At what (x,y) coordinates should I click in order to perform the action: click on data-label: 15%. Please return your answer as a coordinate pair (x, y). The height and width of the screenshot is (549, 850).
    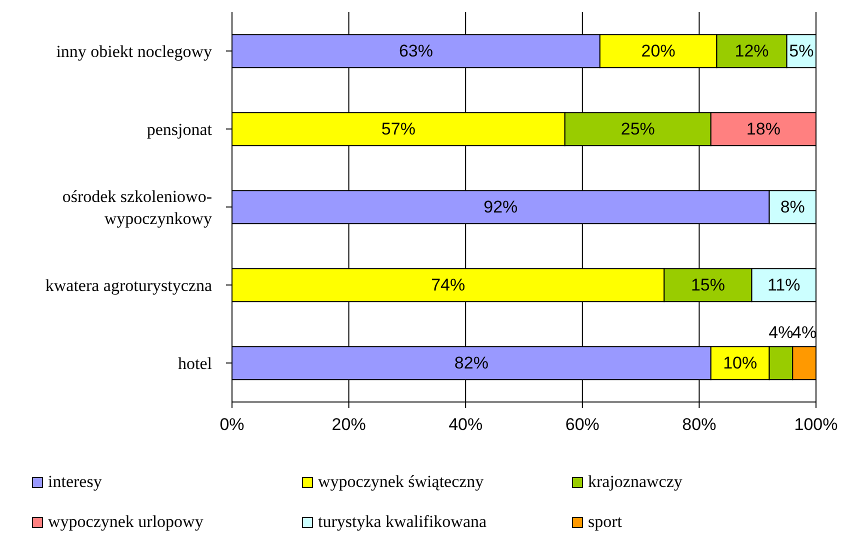
    Looking at the image, I should click on (707, 285).